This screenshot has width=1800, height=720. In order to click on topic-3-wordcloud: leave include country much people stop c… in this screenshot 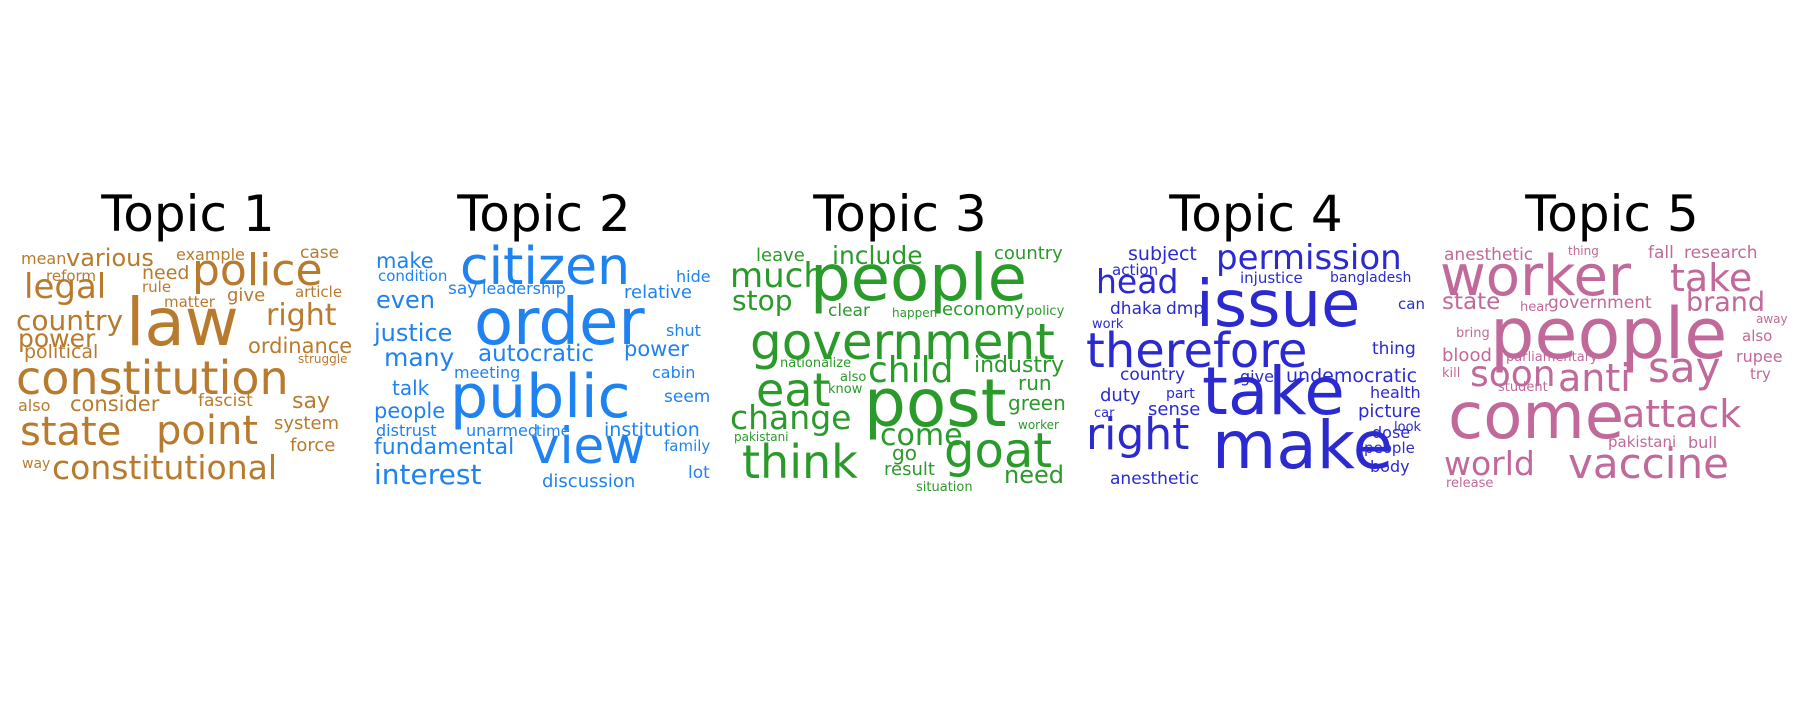, I will do `click(900, 369)`.